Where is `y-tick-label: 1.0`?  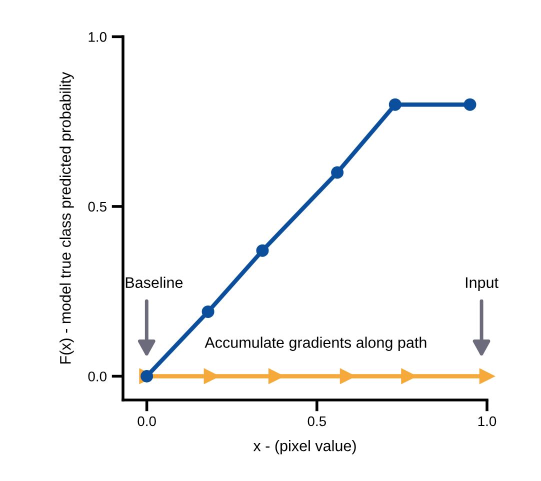 y-tick-label: 1.0 is located at coordinates (97, 37).